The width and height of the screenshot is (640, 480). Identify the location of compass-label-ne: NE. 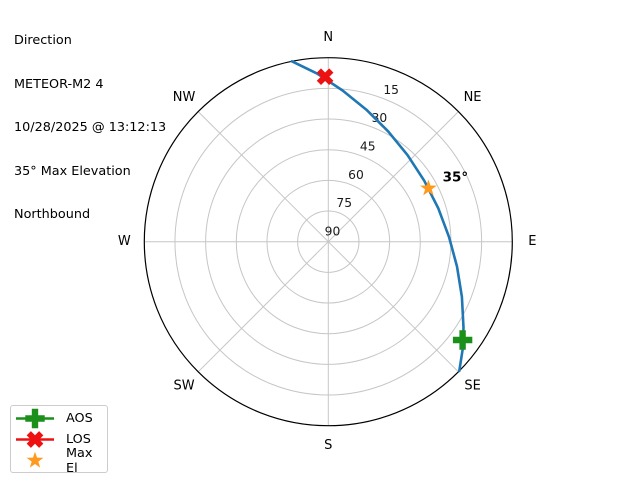
(473, 97).